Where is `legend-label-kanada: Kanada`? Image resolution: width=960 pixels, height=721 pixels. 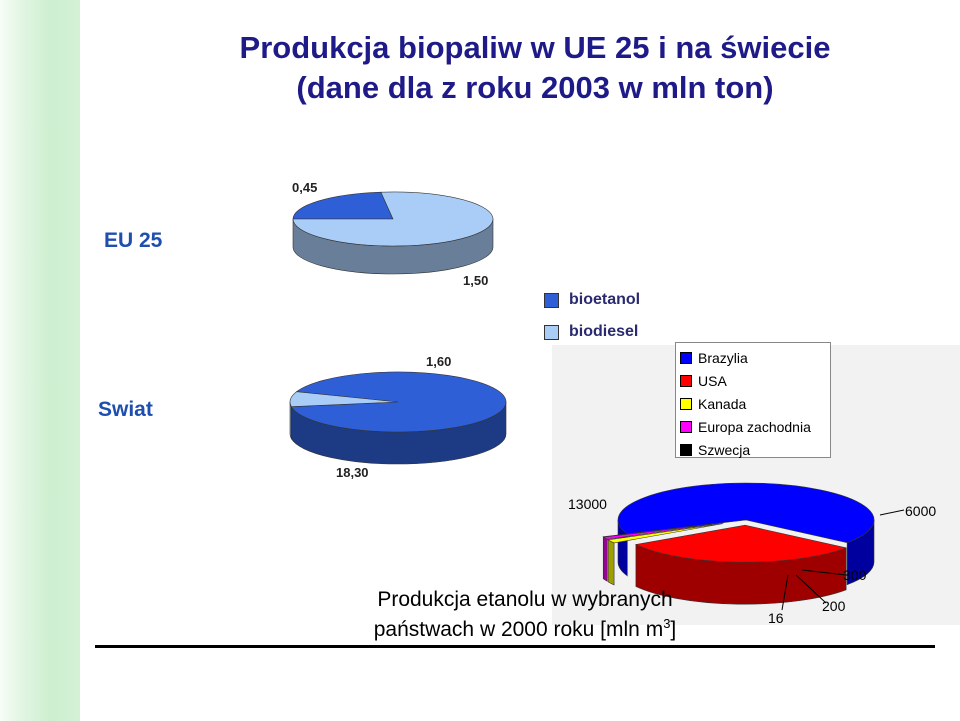 legend-label-kanada: Kanada is located at coordinates (722, 403).